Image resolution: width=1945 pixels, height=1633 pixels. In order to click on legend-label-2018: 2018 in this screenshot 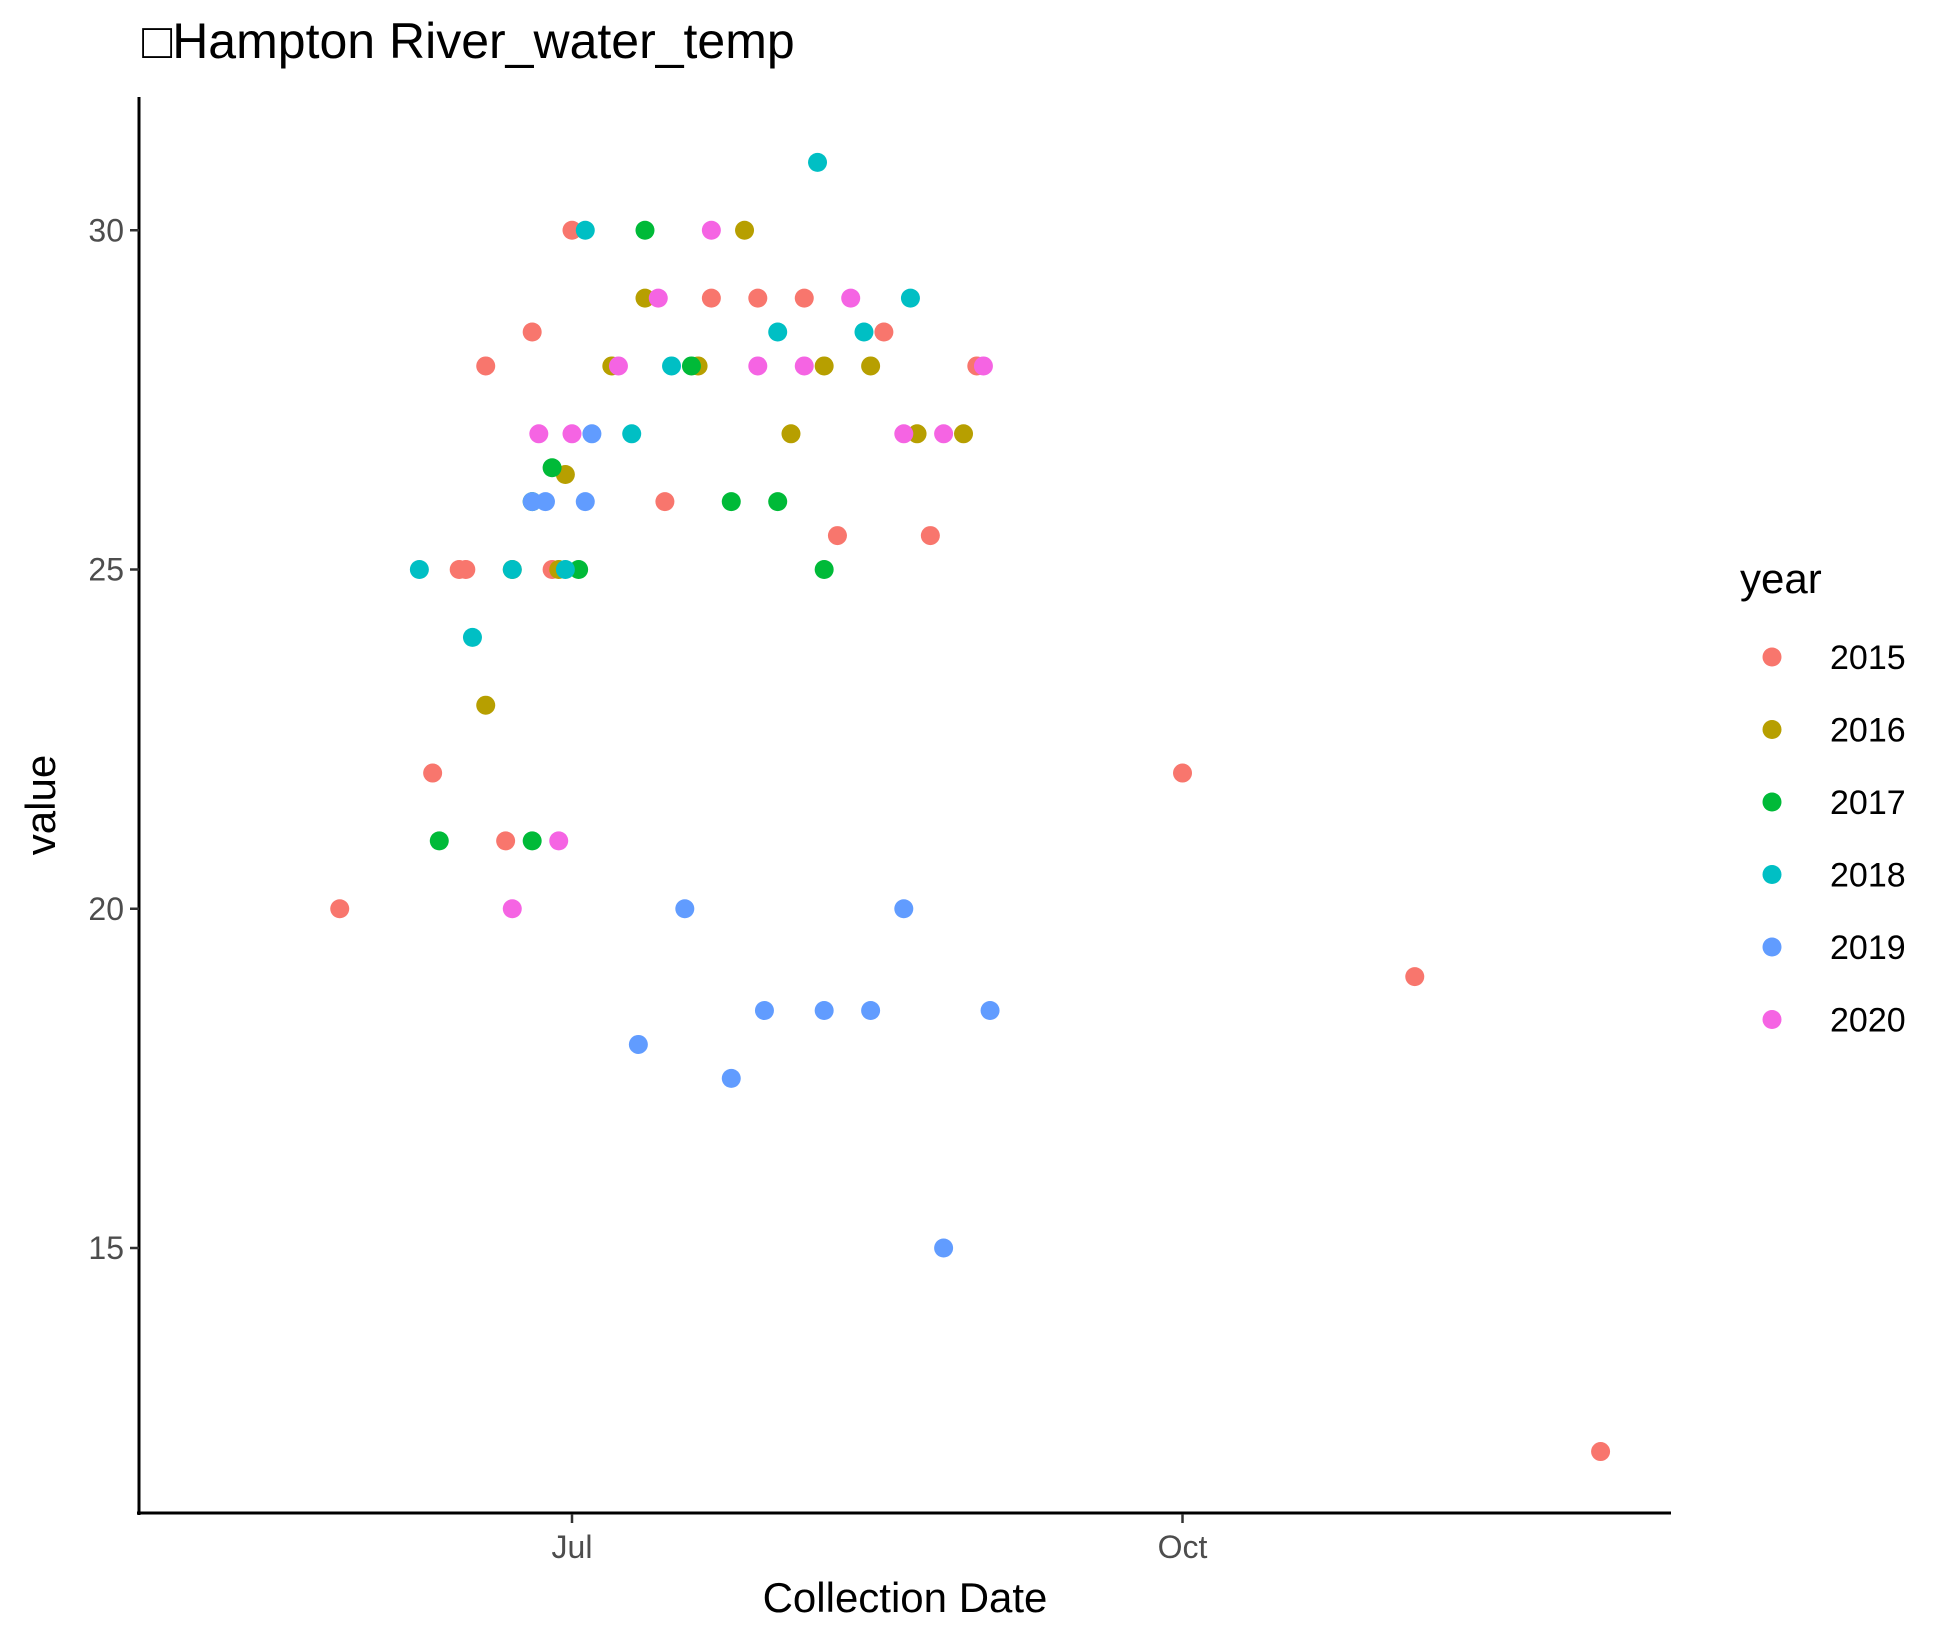, I will do `click(1868, 876)`.